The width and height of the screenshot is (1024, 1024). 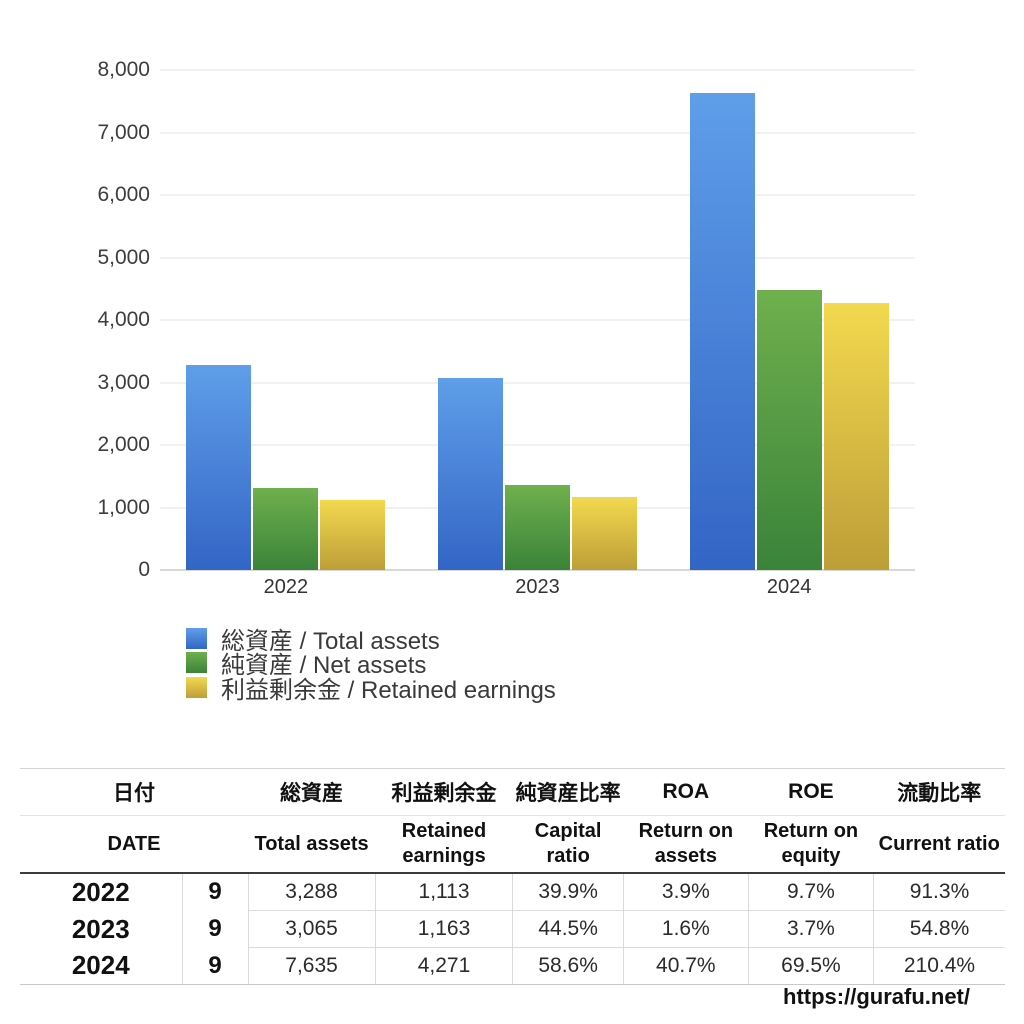 I want to click on bar-group-2023, so click(x=538, y=320).